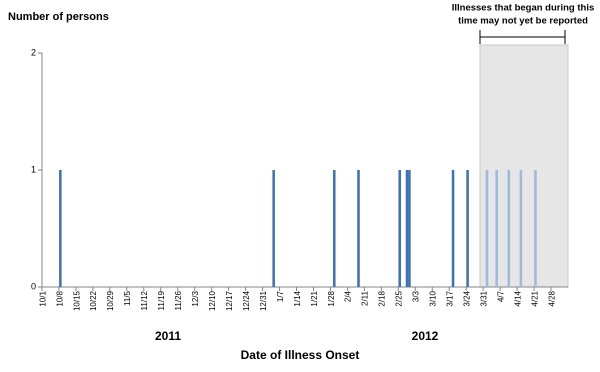  Describe the element at coordinates (450, 298) in the screenshot. I see `x-tick-label: 3/17` at that location.